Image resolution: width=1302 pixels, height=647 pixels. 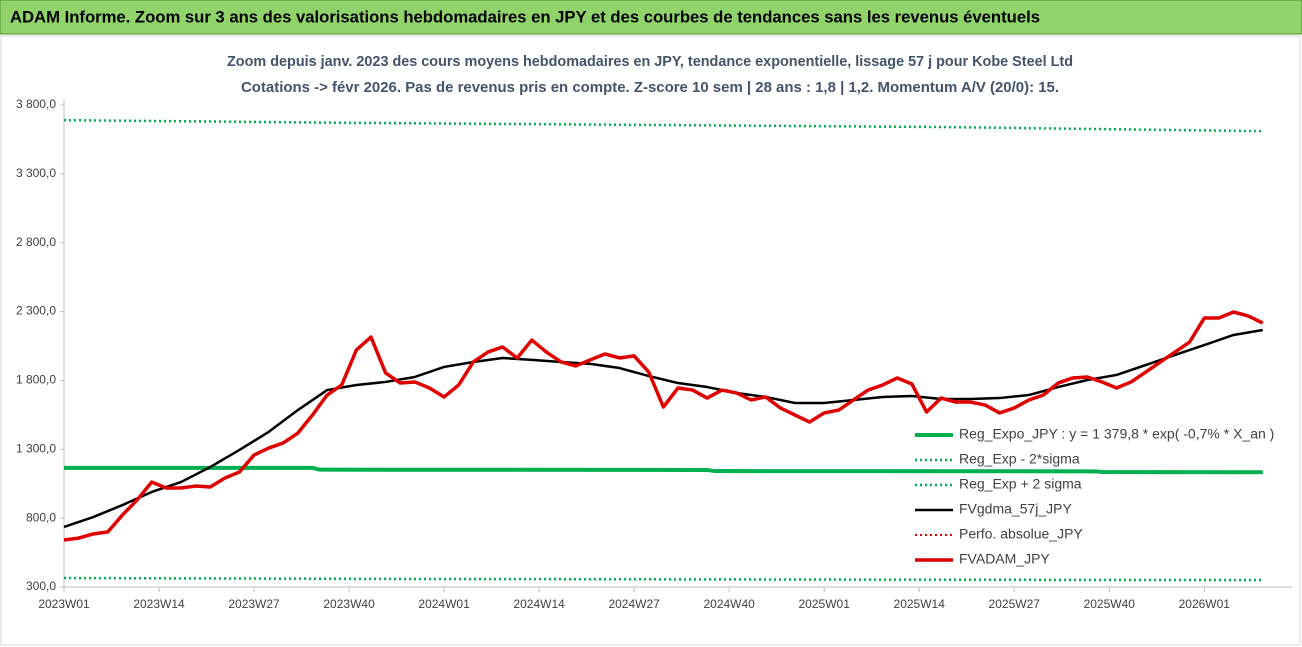 I want to click on x-tick-label: 2024W01, so click(x=444, y=604).